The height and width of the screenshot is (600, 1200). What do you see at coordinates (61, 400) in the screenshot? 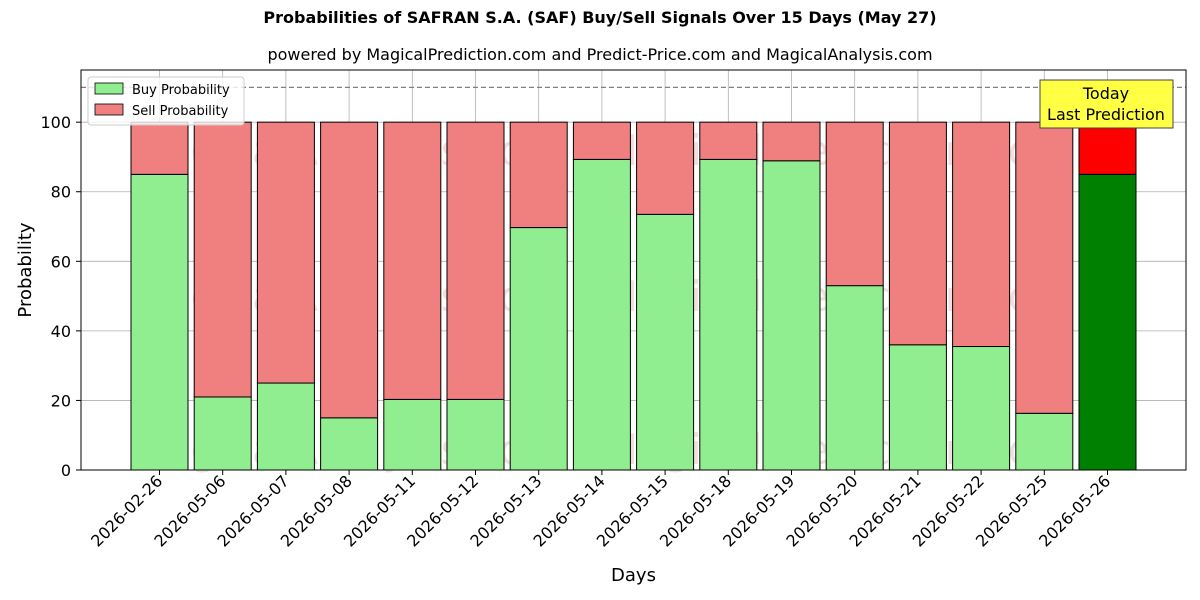
I see `y-tick-label: 20` at bounding box center [61, 400].